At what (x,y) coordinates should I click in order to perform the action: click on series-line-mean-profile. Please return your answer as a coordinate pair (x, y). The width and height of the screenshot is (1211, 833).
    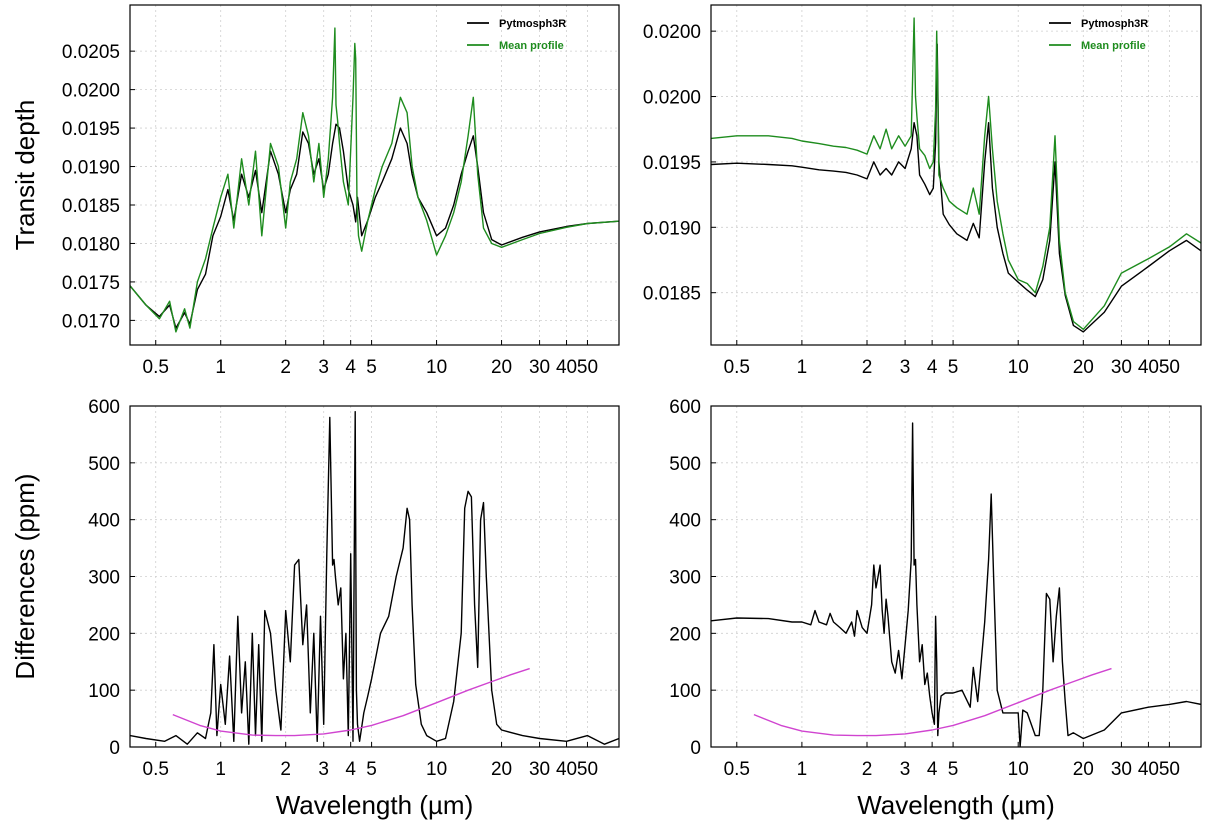
    Looking at the image, I should click on (374, 180).